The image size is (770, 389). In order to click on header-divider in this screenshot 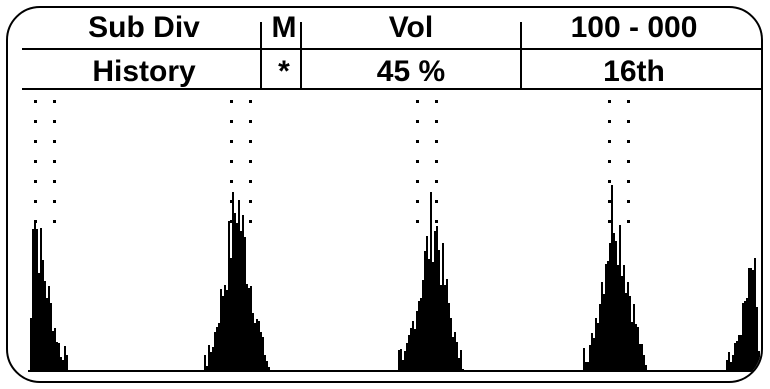, I will do `click(391, 49)`.